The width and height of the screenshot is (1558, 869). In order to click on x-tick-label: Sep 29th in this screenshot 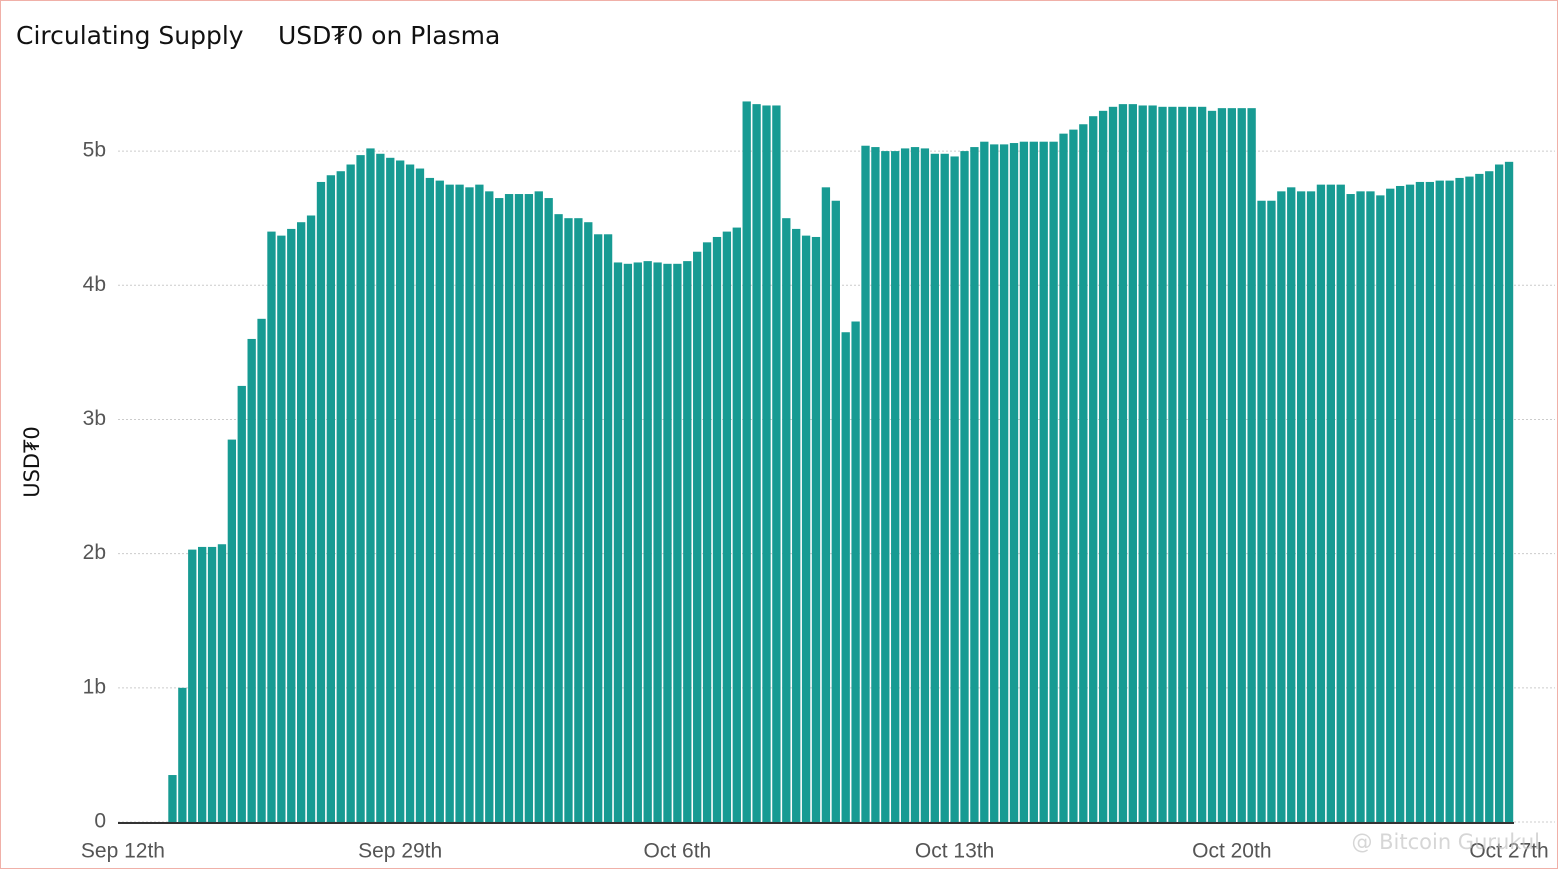, I will do `click(400, 851)`.